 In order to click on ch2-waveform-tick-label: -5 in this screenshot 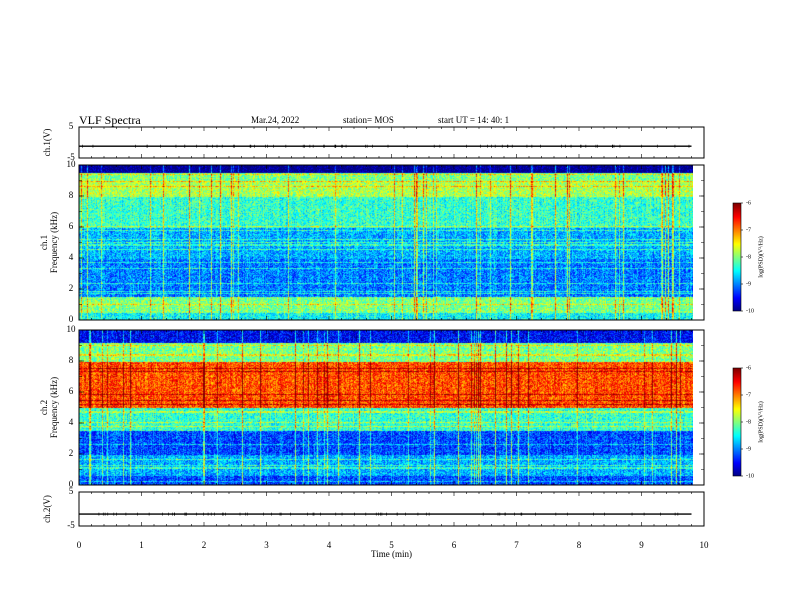, I will do `click(71, 525)`.